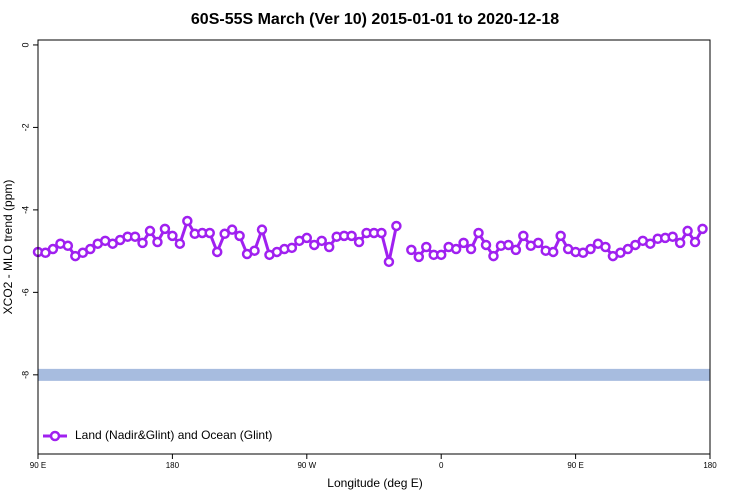 The height and width of the screenshot is (500, 750). Describe the element at coordinates (25, 127) in the screenshot. I see `y-tick-label: -2` at that location.